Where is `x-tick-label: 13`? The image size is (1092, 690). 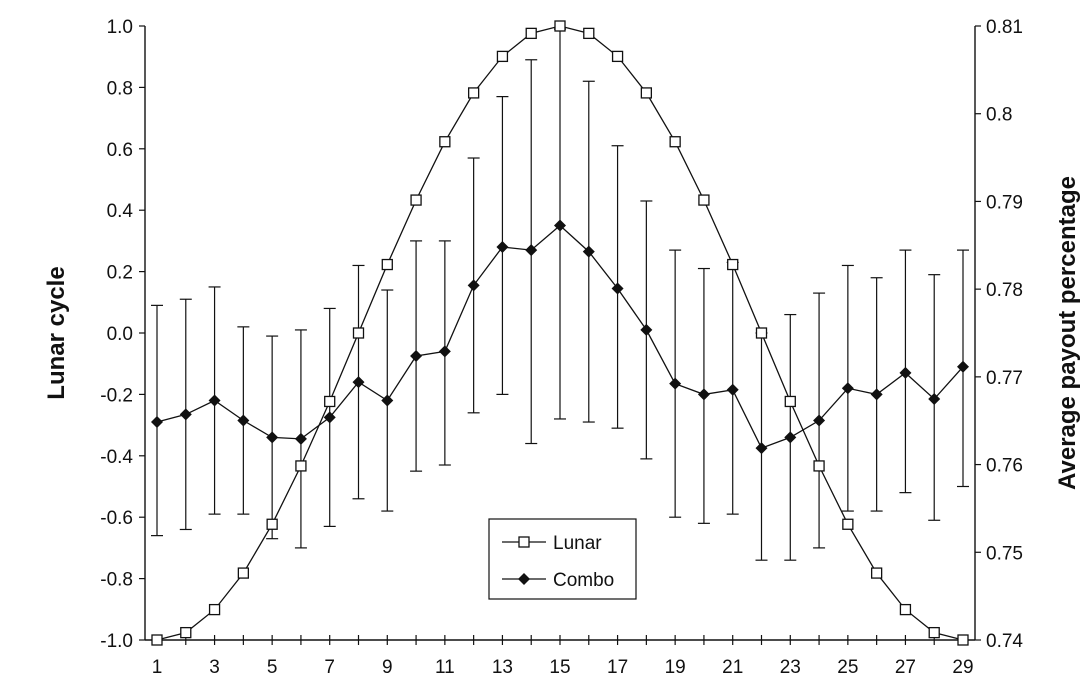
x-tick-label: 13 is located at coordinates (502, 667).